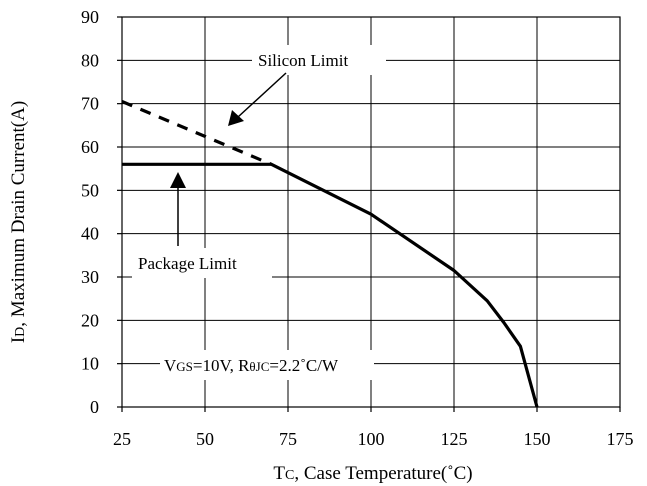  What do you see at coordinates (537, 439) in the screenshot?
I see `x-tick-label: 150` at bounding box center [537, 439].